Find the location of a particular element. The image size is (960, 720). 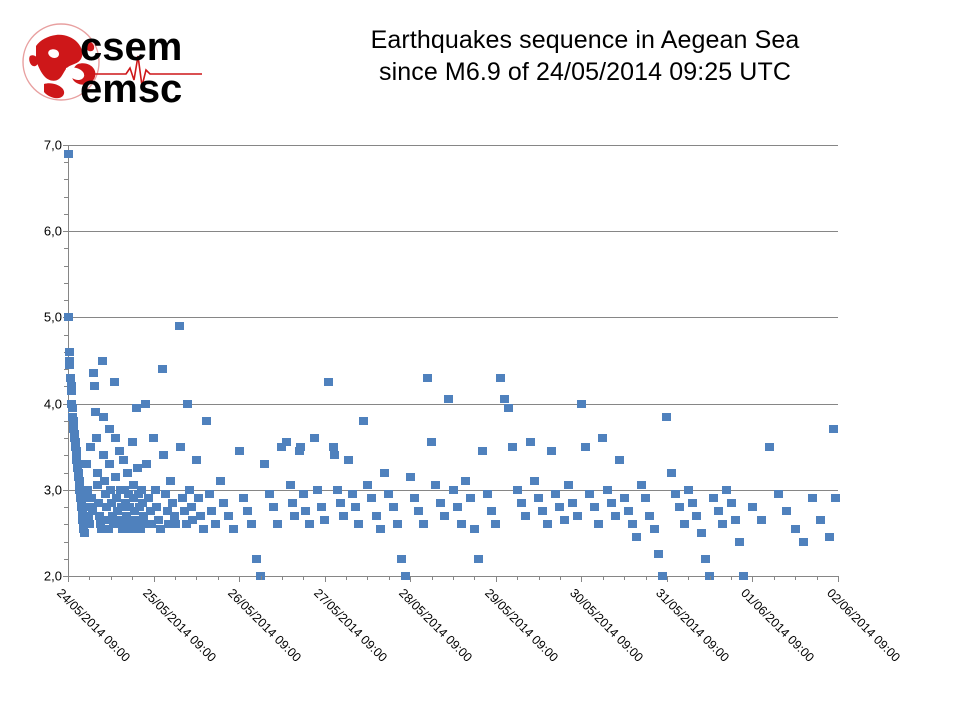

x-axis-tick-label: 26/05/2014 09:00 is located at coordinates (264, 625).